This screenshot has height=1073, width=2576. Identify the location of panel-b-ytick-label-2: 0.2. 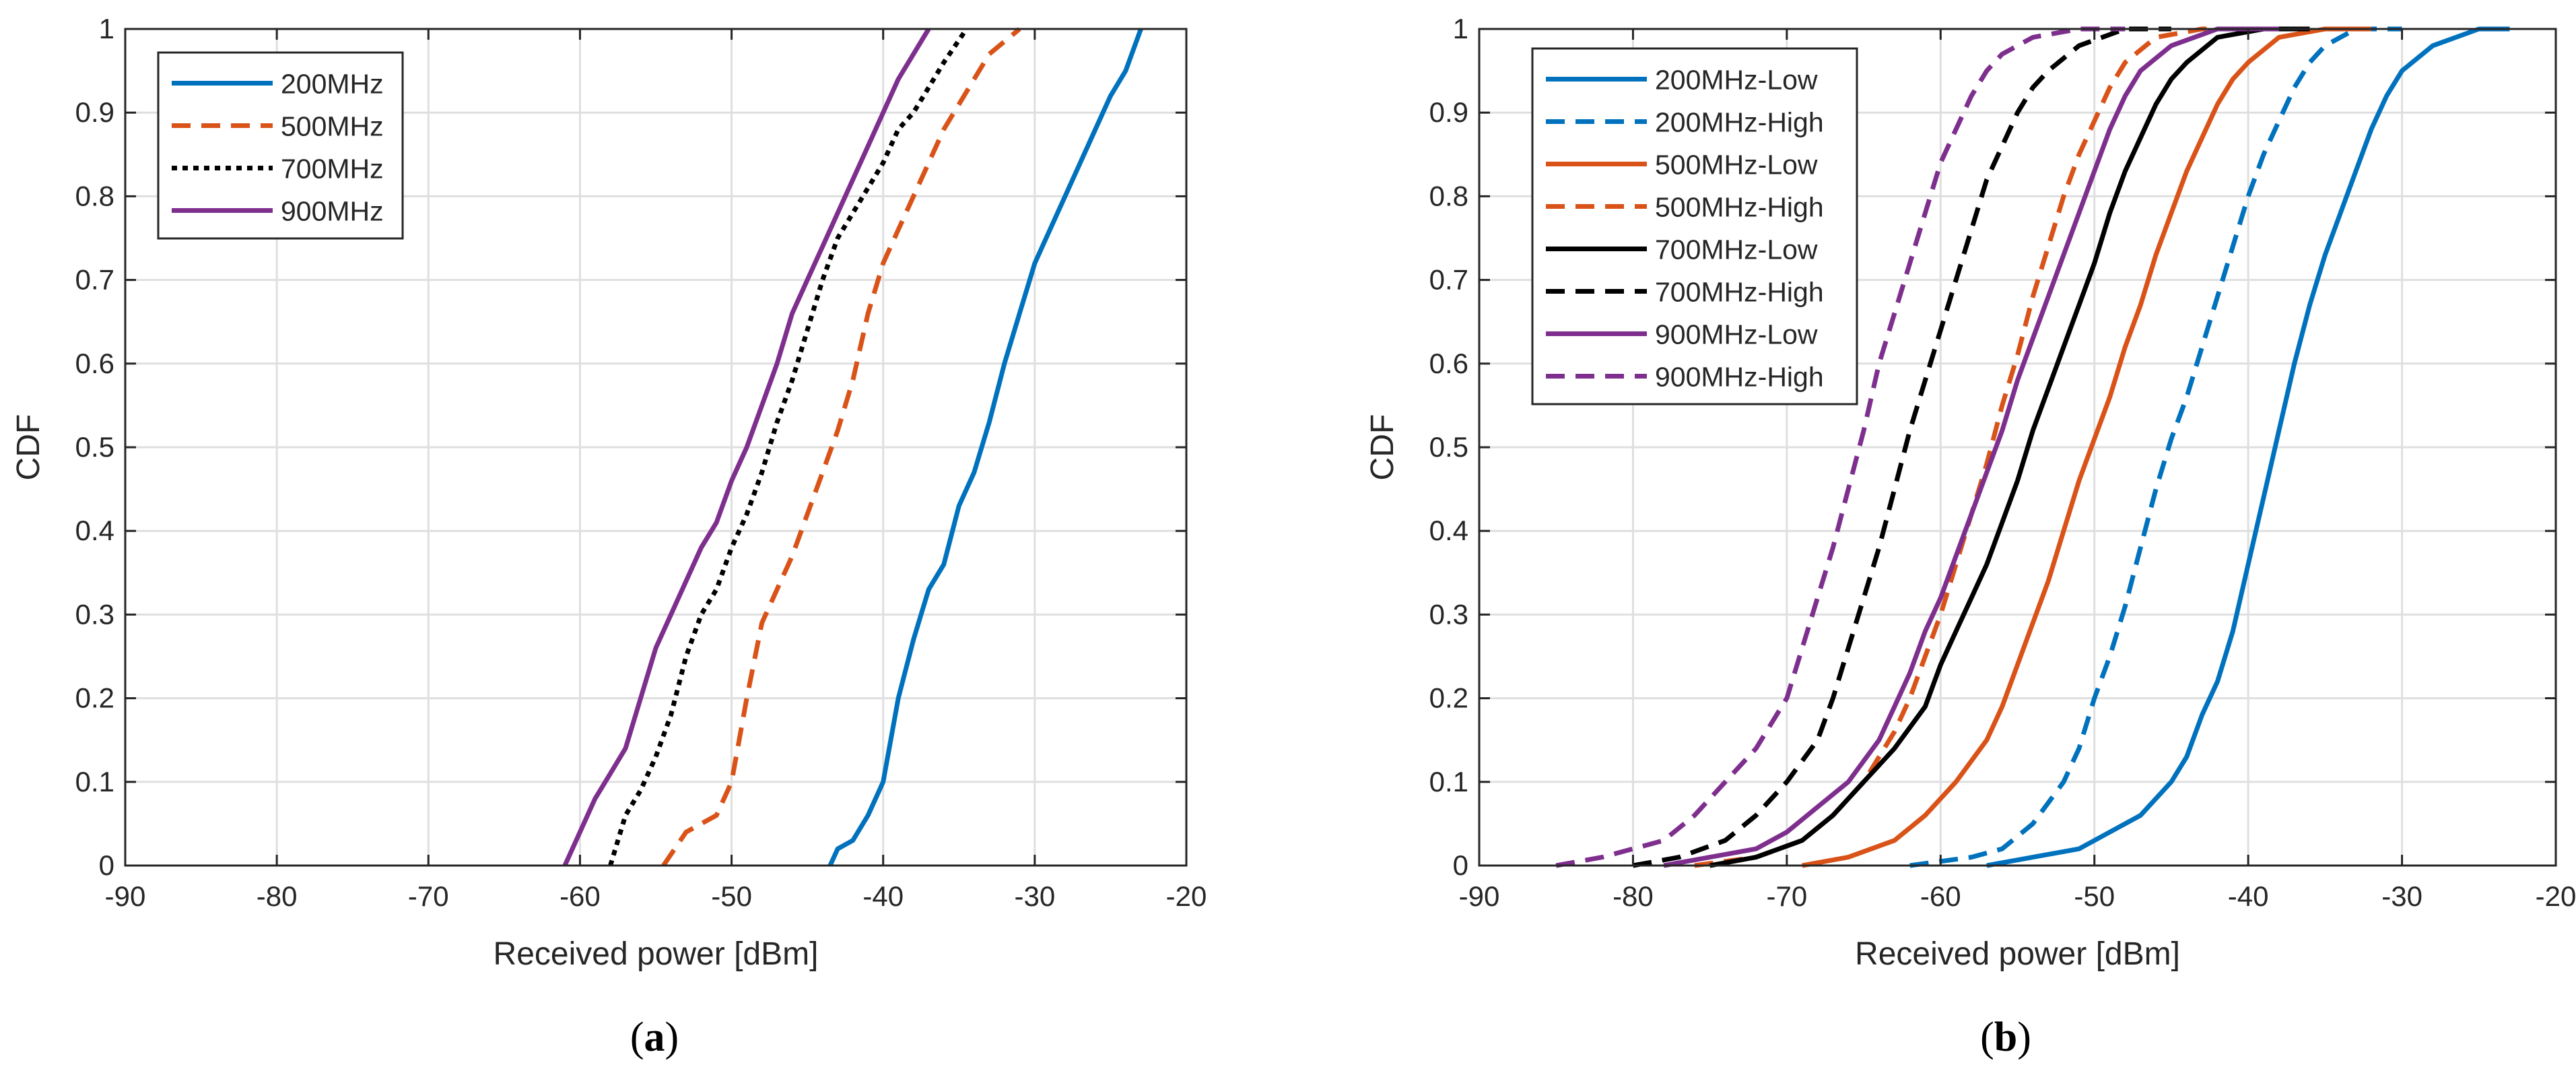
(1448, 698).